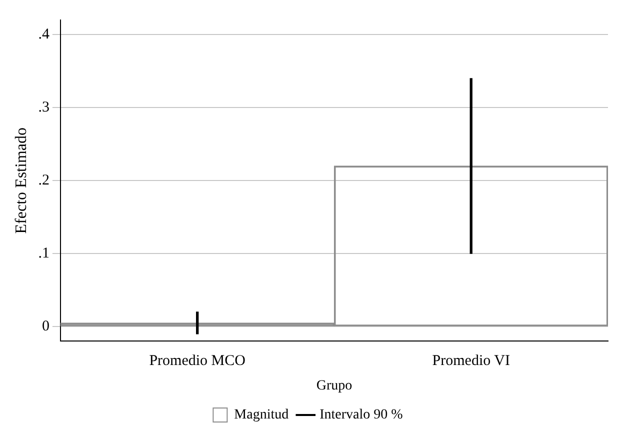  What do you see at coordinates (197, 361) in the screenshot?
I see `x-tick-label: Promedio MCO` at bounding box center [197, 361].